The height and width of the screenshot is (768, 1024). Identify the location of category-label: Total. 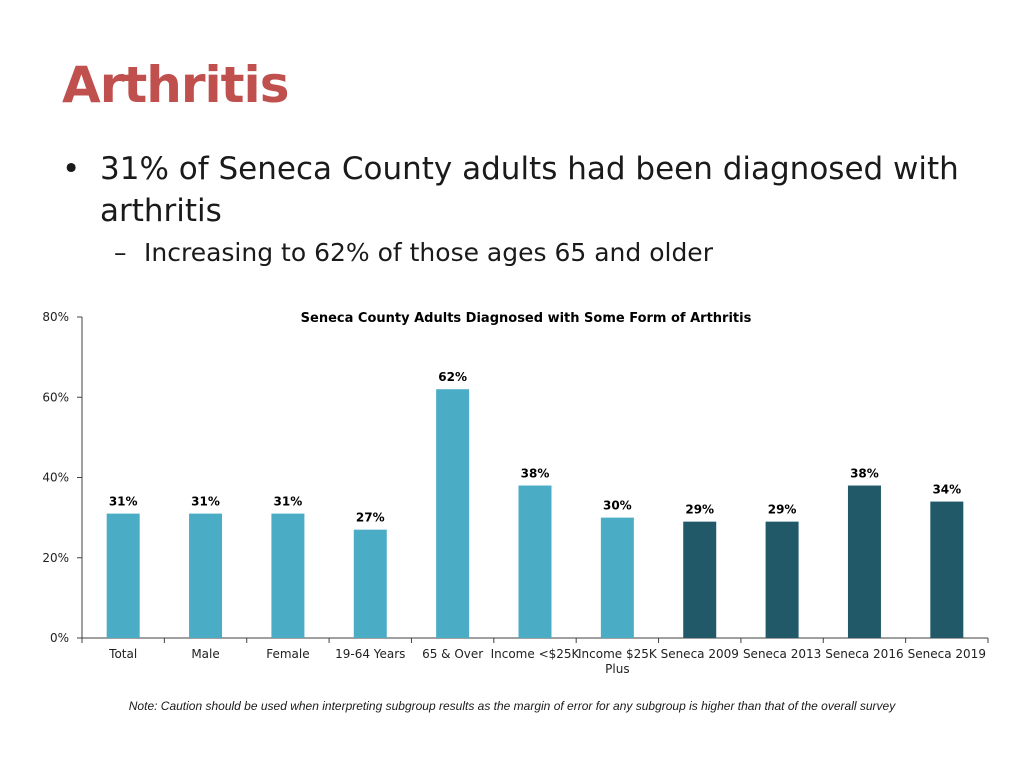
(122, 654).